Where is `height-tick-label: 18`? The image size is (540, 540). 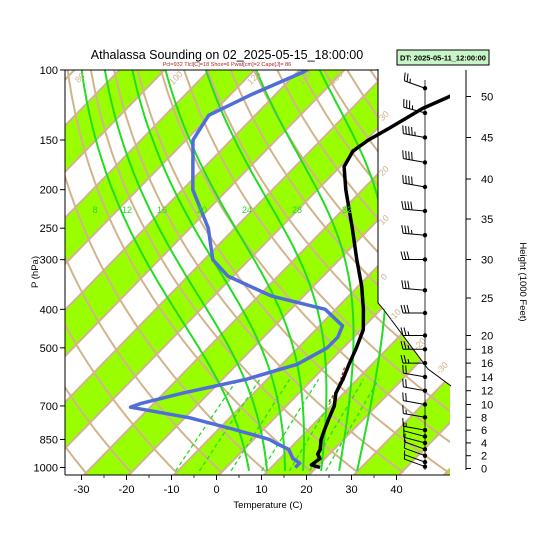
height-tick-label: 18 is located at coordinates (487, 350).